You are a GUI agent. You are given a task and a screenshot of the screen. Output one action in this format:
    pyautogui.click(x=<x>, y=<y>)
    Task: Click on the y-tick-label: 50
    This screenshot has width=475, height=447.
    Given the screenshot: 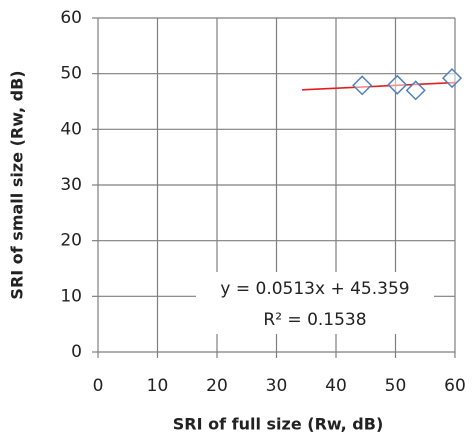 What is the action you would take?
    pyautogui.click(x=71, y=74)
    